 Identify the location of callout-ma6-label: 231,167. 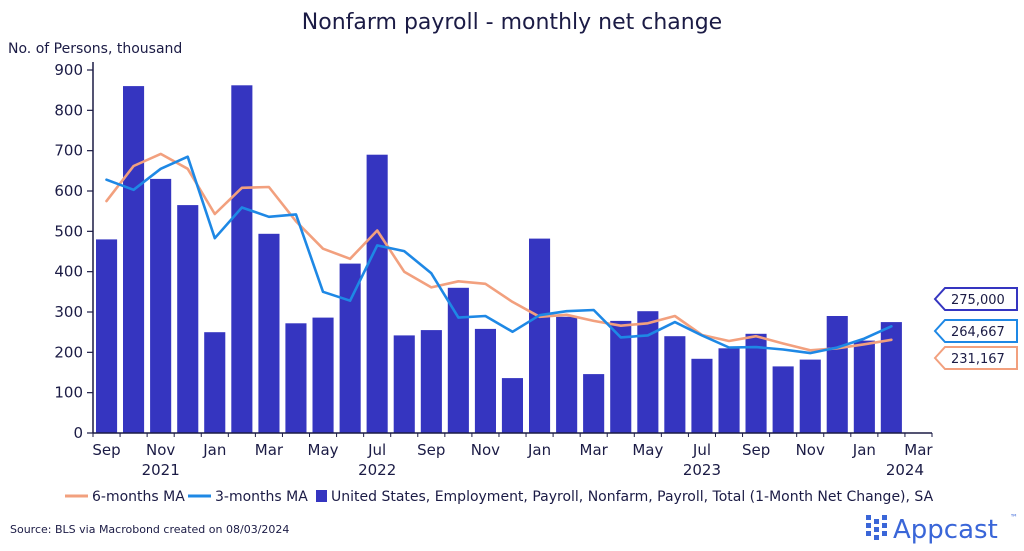
(978, 359).